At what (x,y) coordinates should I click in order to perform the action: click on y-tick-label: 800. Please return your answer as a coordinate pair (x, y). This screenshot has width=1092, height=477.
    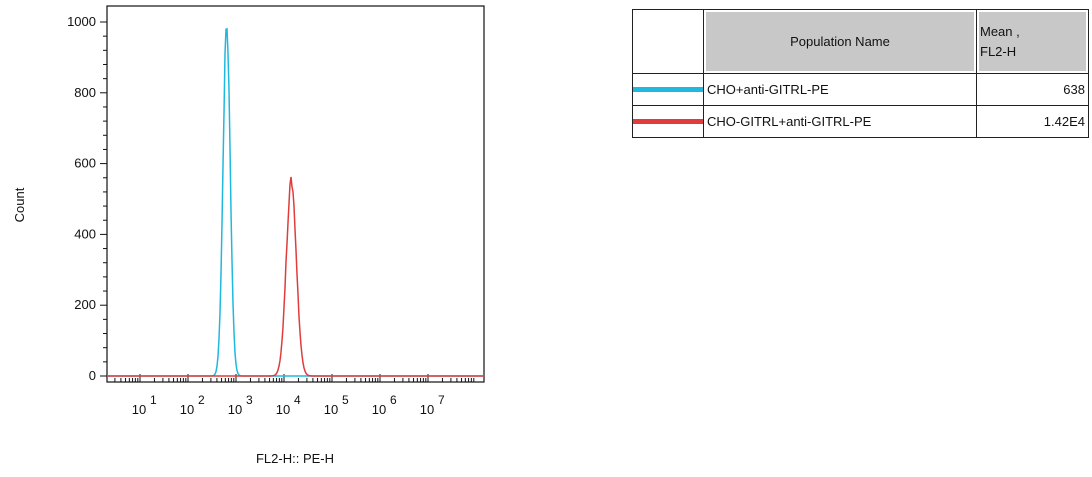
    Looking at the image, I should click on (85, 92).